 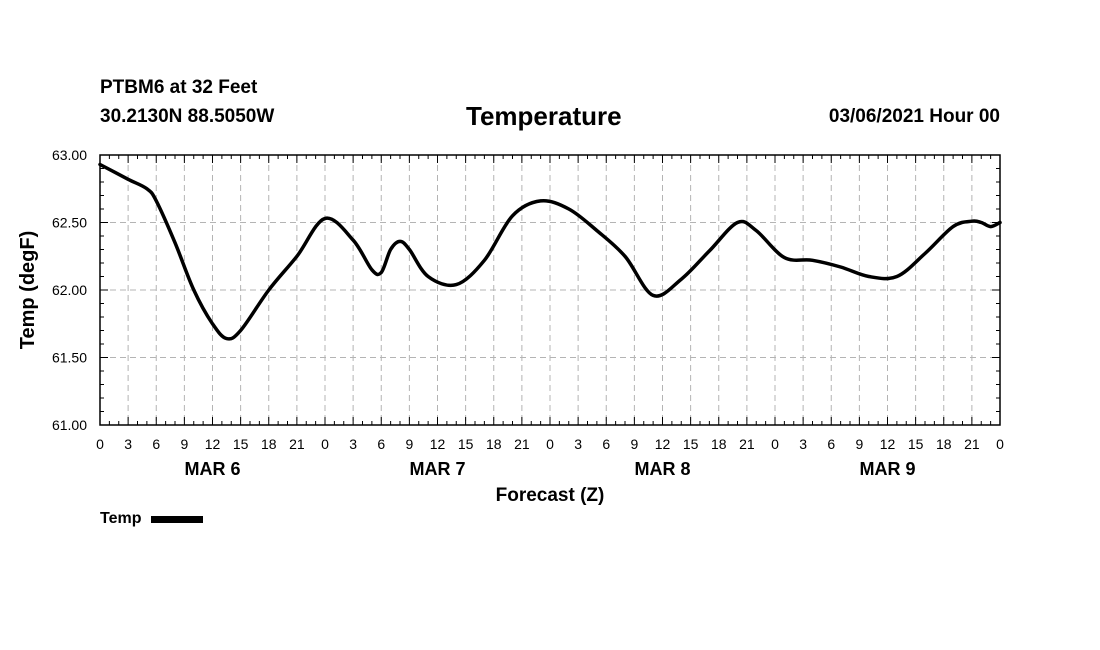 What do you see at coordinates (69, 425) in the screenshot?
I see `y-tick-label: 61.00` at bounding box center [69, 425].